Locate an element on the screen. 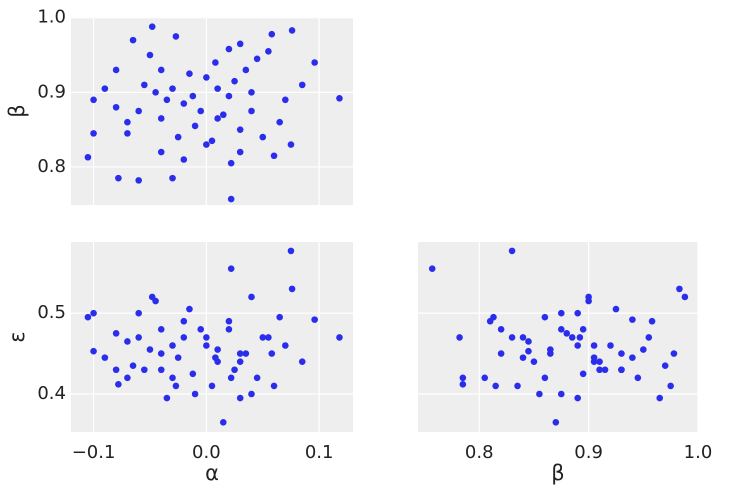  y-axis-label: β is located at coordinates (17, 110).